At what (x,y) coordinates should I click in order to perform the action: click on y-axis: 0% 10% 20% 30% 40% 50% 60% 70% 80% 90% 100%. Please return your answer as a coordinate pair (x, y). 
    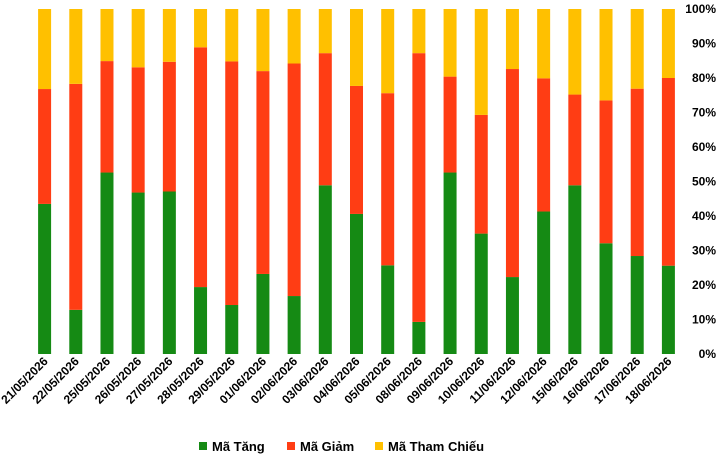
    Looking at the image, I should click on (700, 181).